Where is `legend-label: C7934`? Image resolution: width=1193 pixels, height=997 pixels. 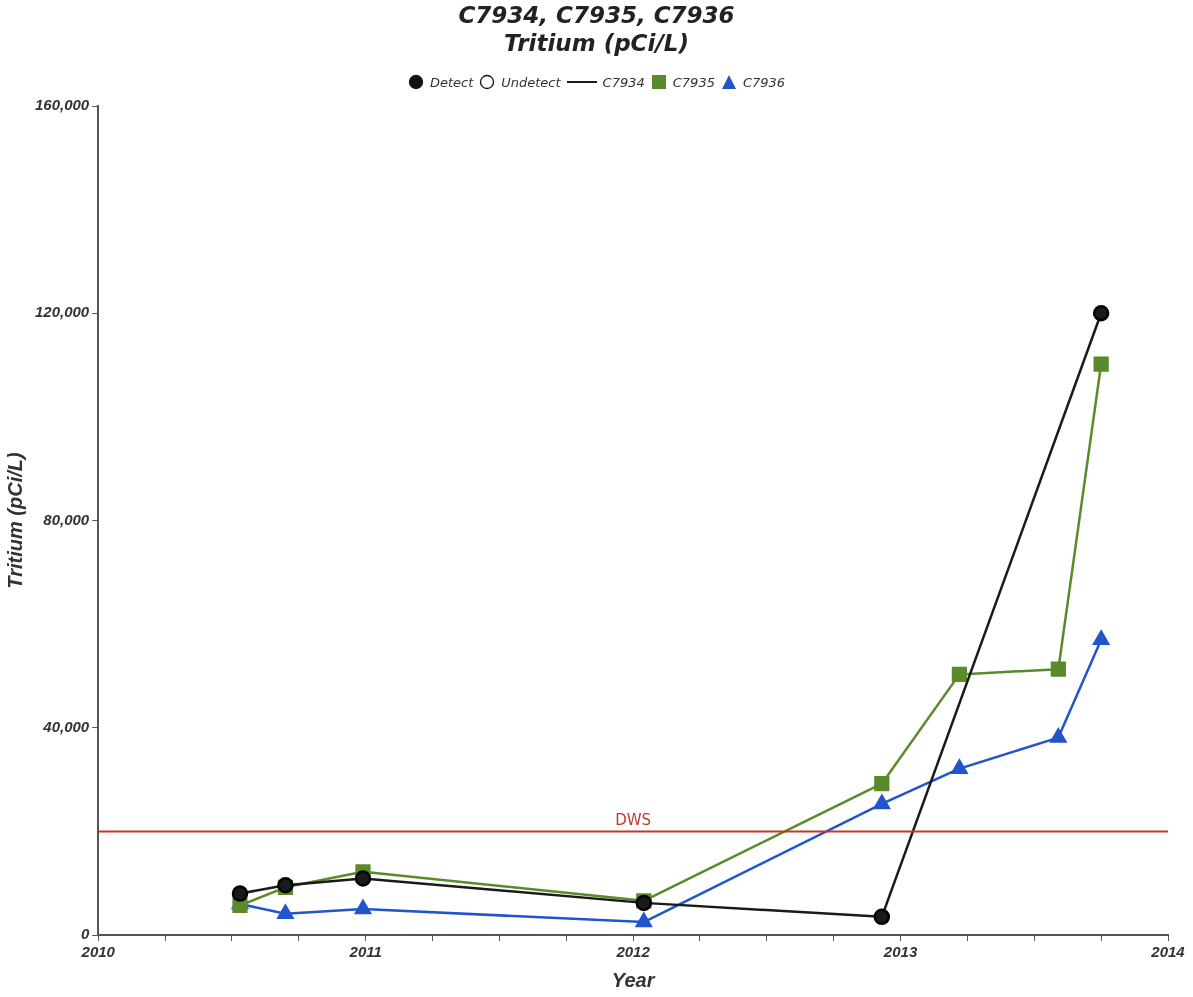 legend-label: C7934 is located at coordinates (623, 82).